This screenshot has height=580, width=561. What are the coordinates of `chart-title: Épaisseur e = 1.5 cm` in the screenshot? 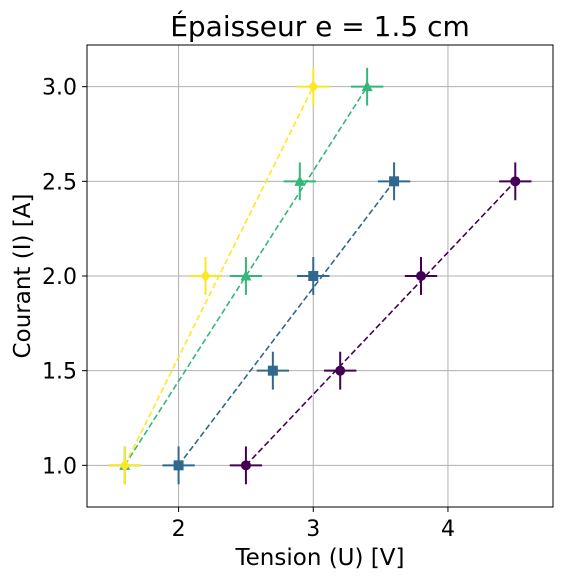 It's located at (320, 26).